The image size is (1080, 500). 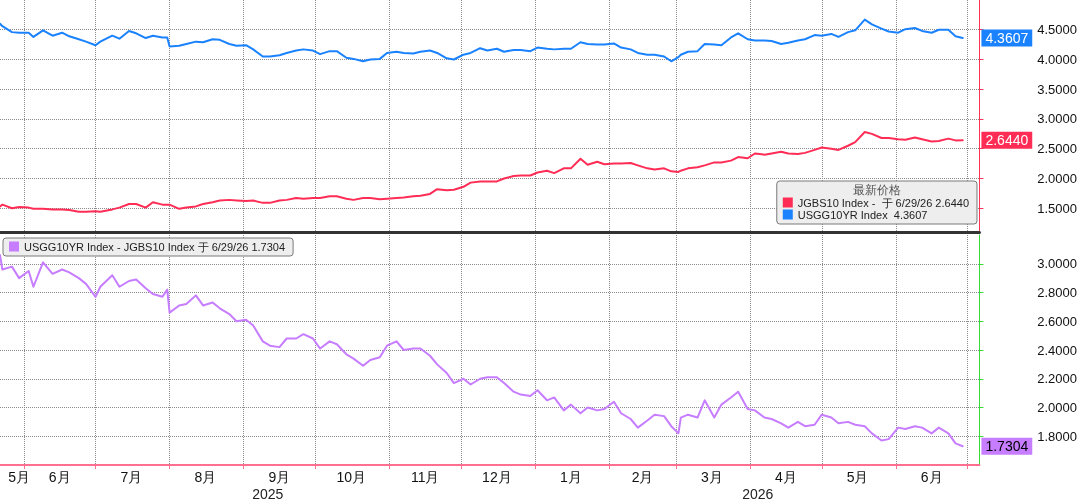 I want to click on line-series, so click(x=482, y=40).